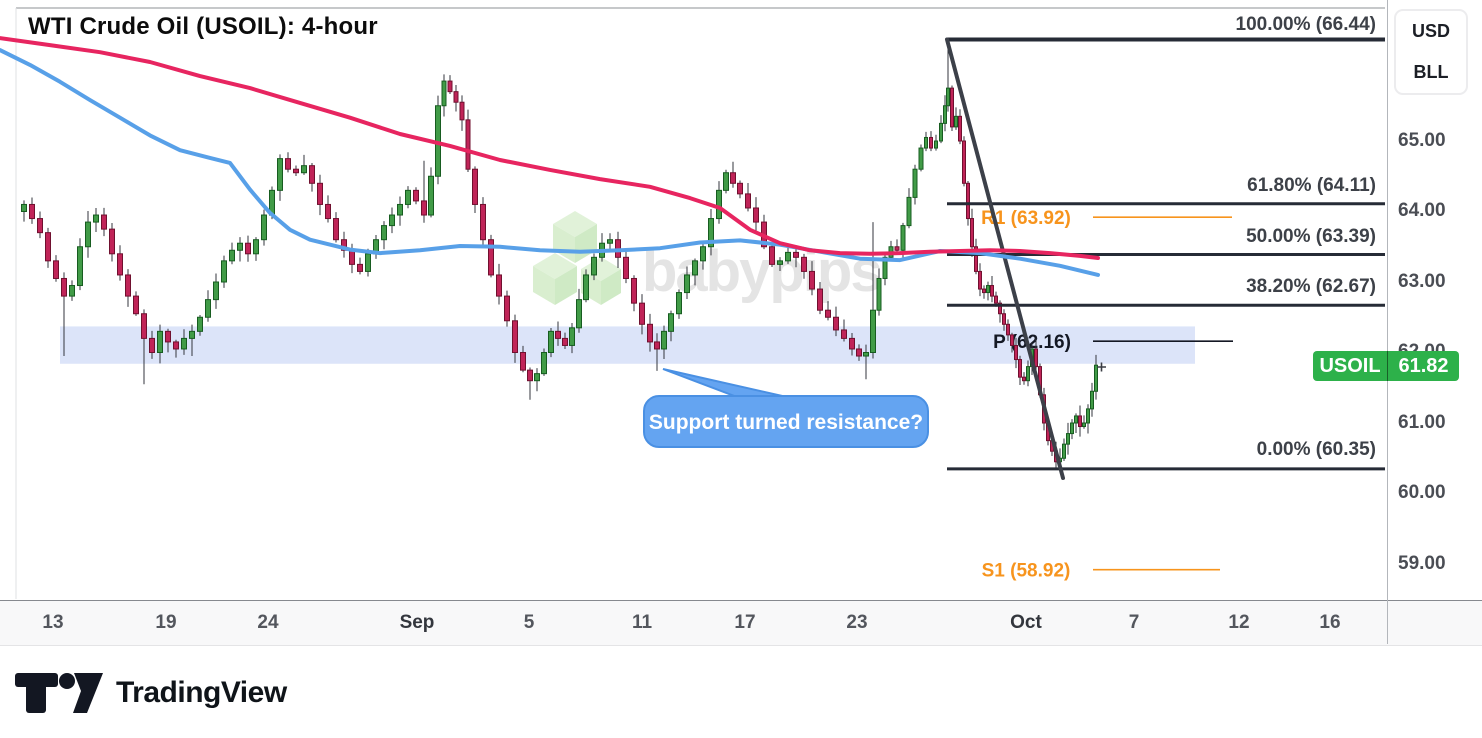  What do you see at coordinates (59, 693) in the screenshot?
I see `tradingview-logo-icon` at bounding box center [59, 693].